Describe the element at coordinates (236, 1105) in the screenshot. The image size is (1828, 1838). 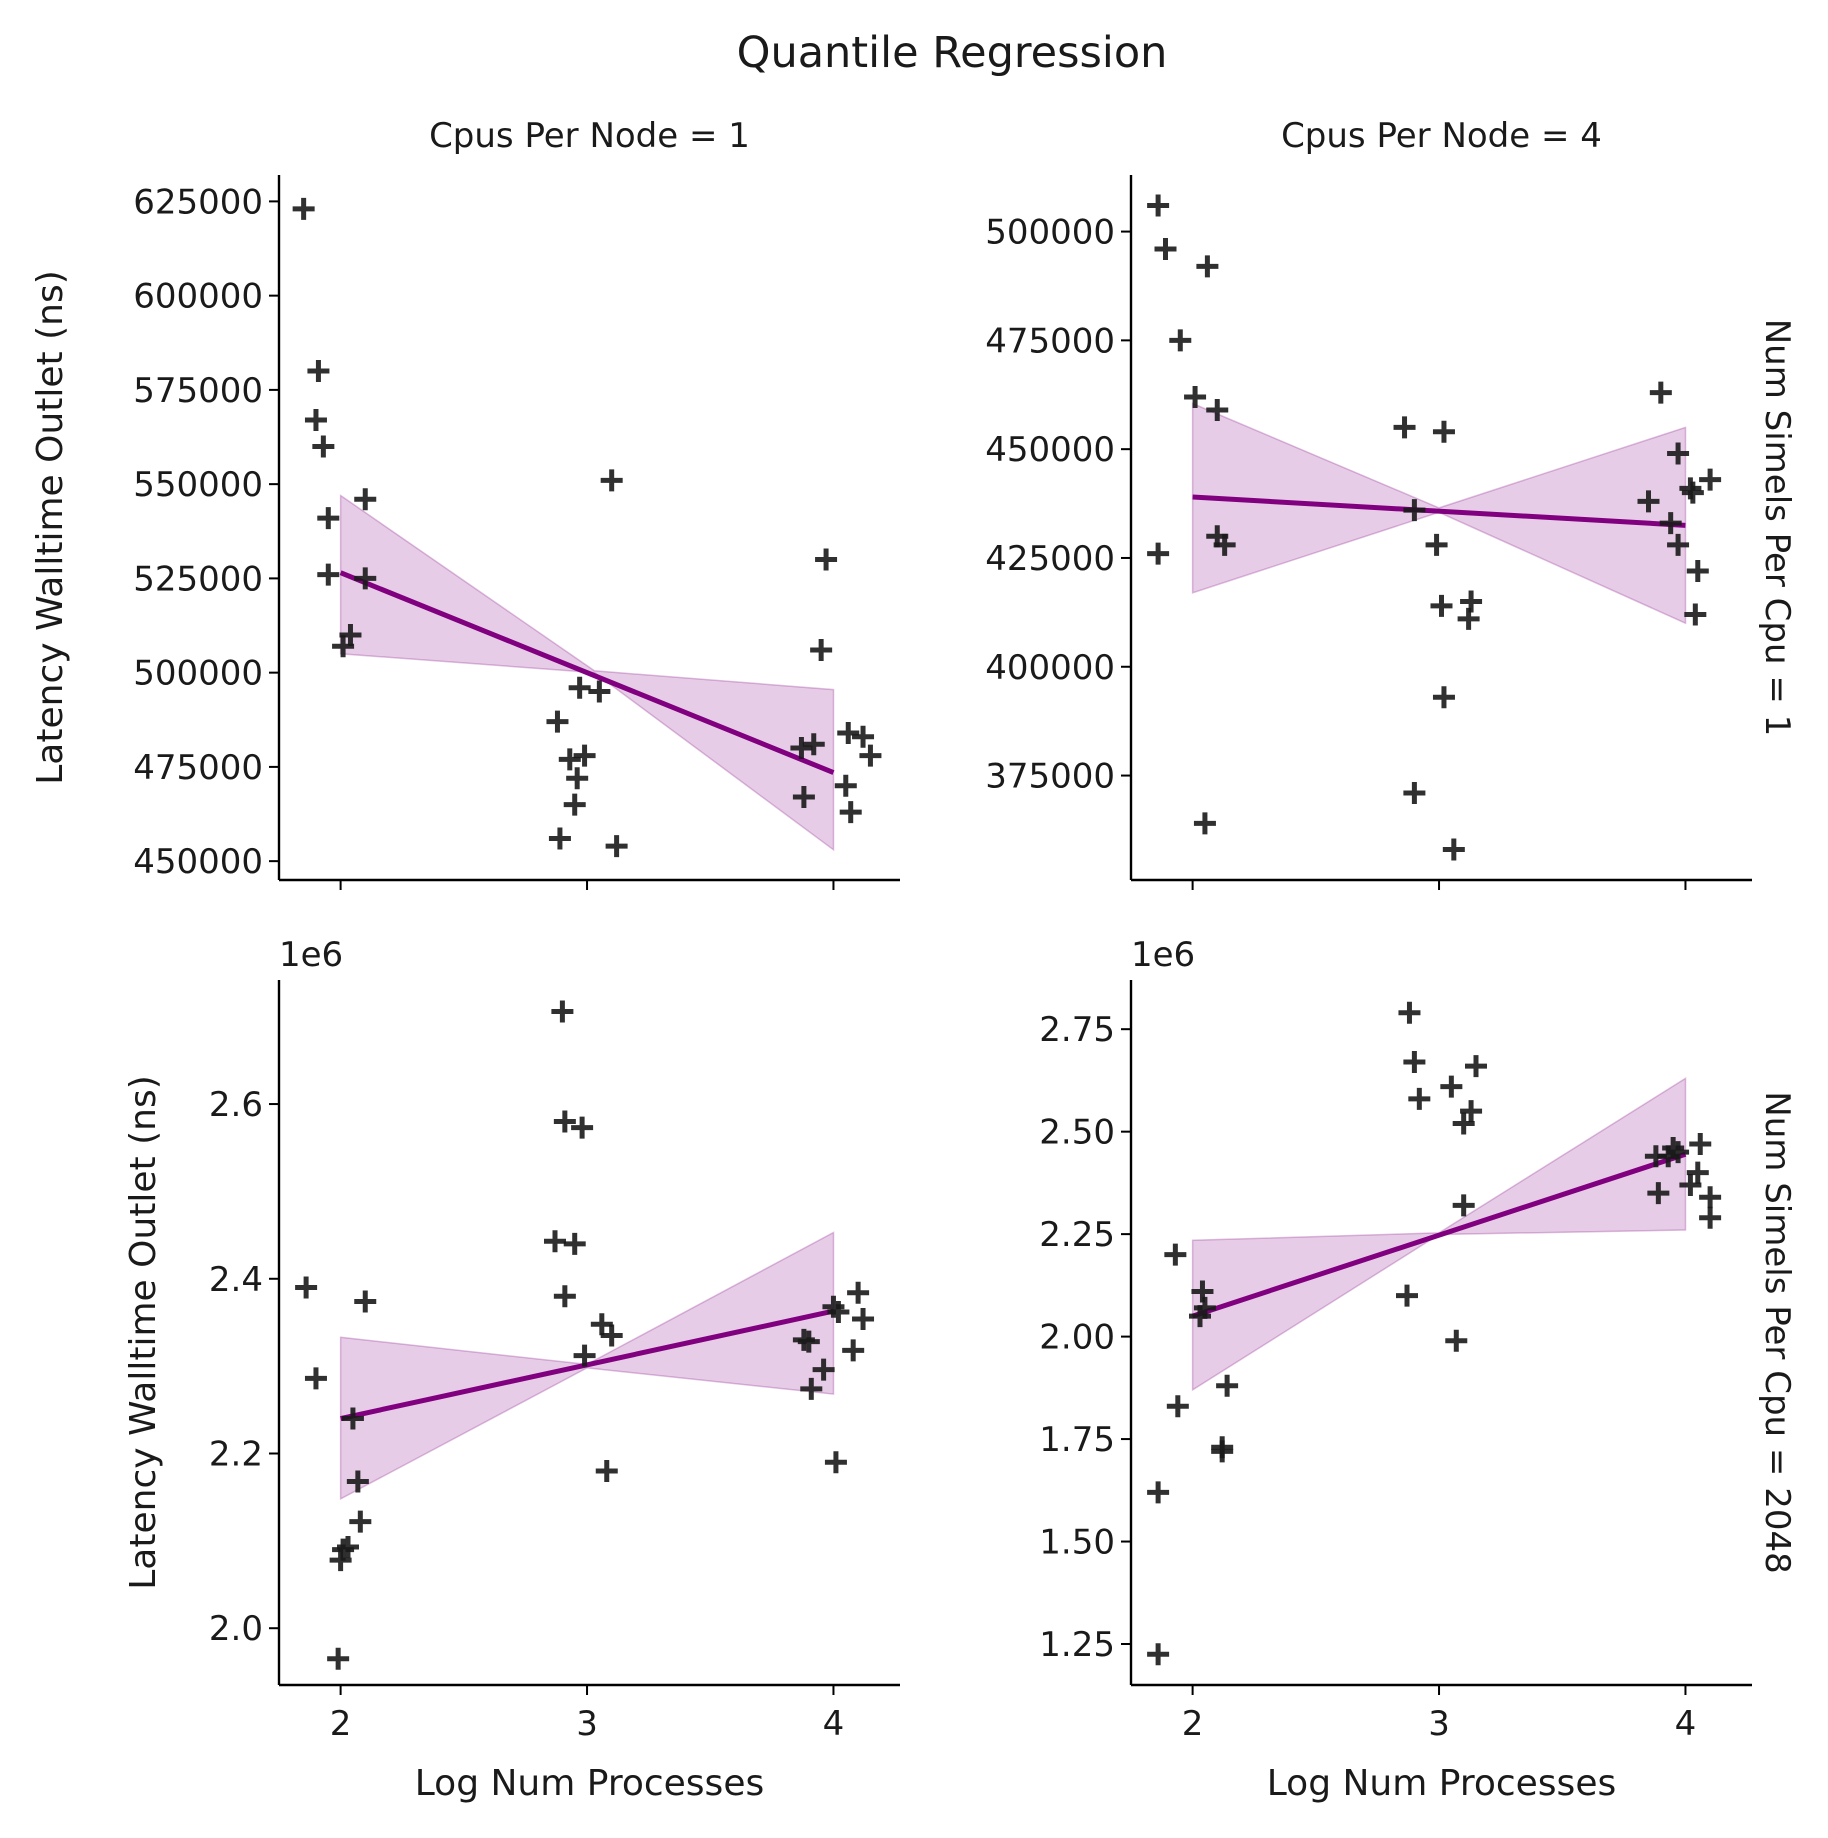
I see `y-tick-label: 2.6` at that location.